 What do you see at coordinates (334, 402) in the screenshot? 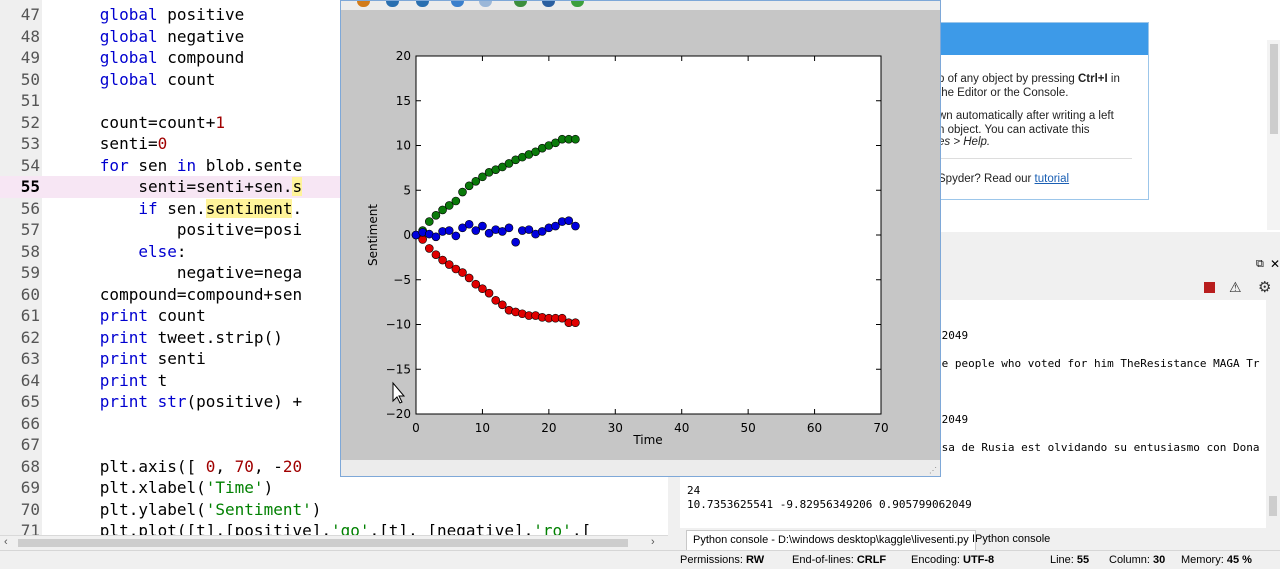
I see `code-line: 65 print str(positive) +` at bounding box center [334, 402].